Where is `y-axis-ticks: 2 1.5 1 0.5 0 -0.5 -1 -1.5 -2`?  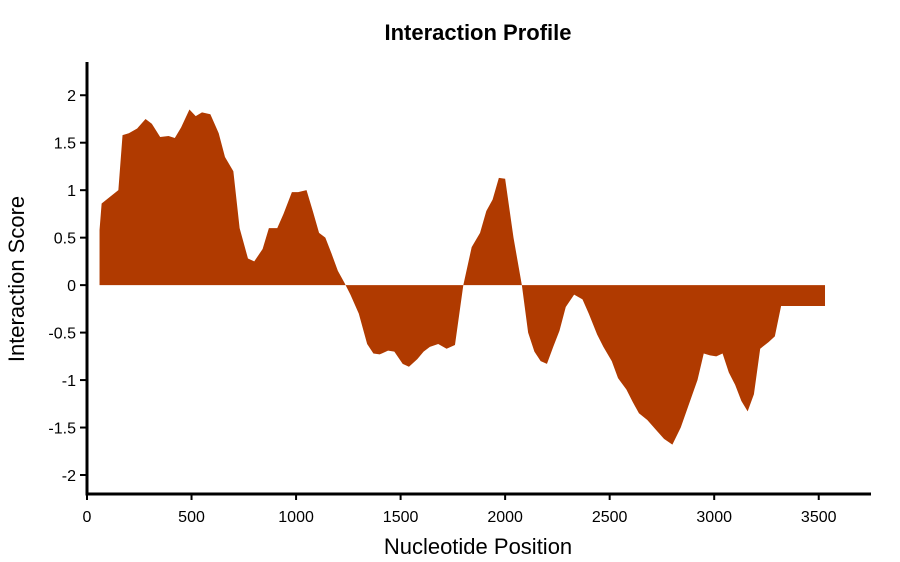
y-axis-ticks: 2 1.5 1 0.5 0 -0.5 -1 -1.5 -2 is located at coordinates (67, 286).